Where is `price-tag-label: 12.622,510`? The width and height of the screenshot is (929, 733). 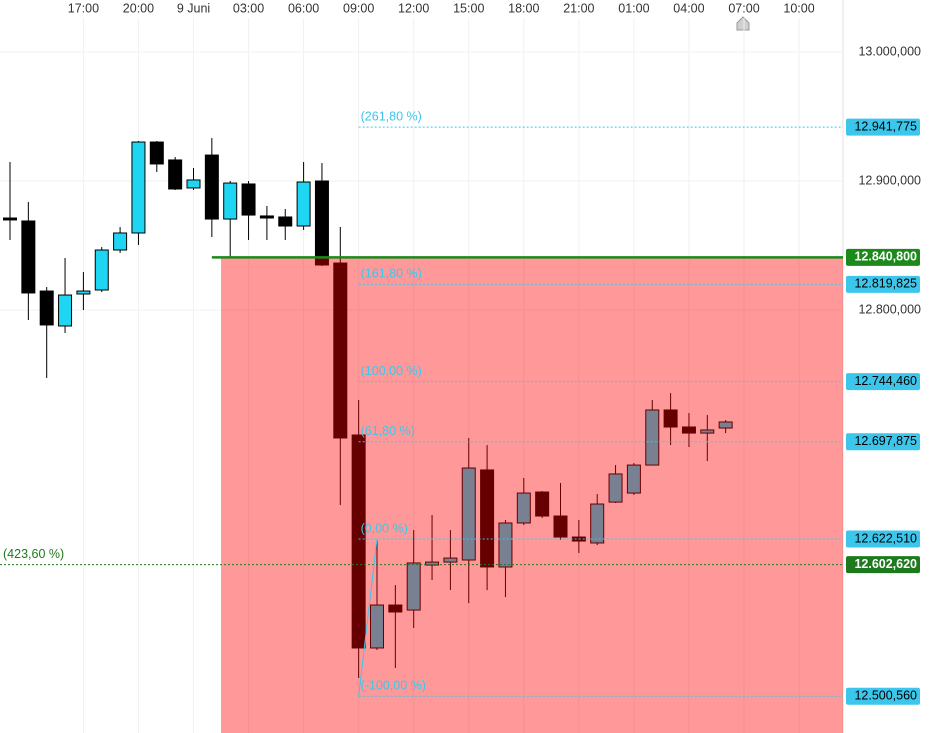 price-tag-label: 12.622,510 is located at coordinates (885, 538).